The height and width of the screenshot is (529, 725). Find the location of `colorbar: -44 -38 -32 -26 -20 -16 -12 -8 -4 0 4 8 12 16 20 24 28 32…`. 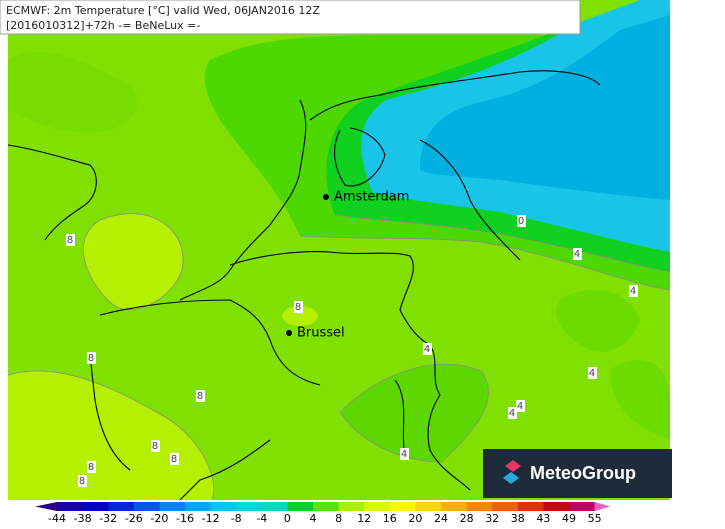

colorbar: -44 -38 -32 -26 -20 -16 -12 -8 -4 0 4 8 12 16 20 24 28 32… is located at coordinates (323, 513).